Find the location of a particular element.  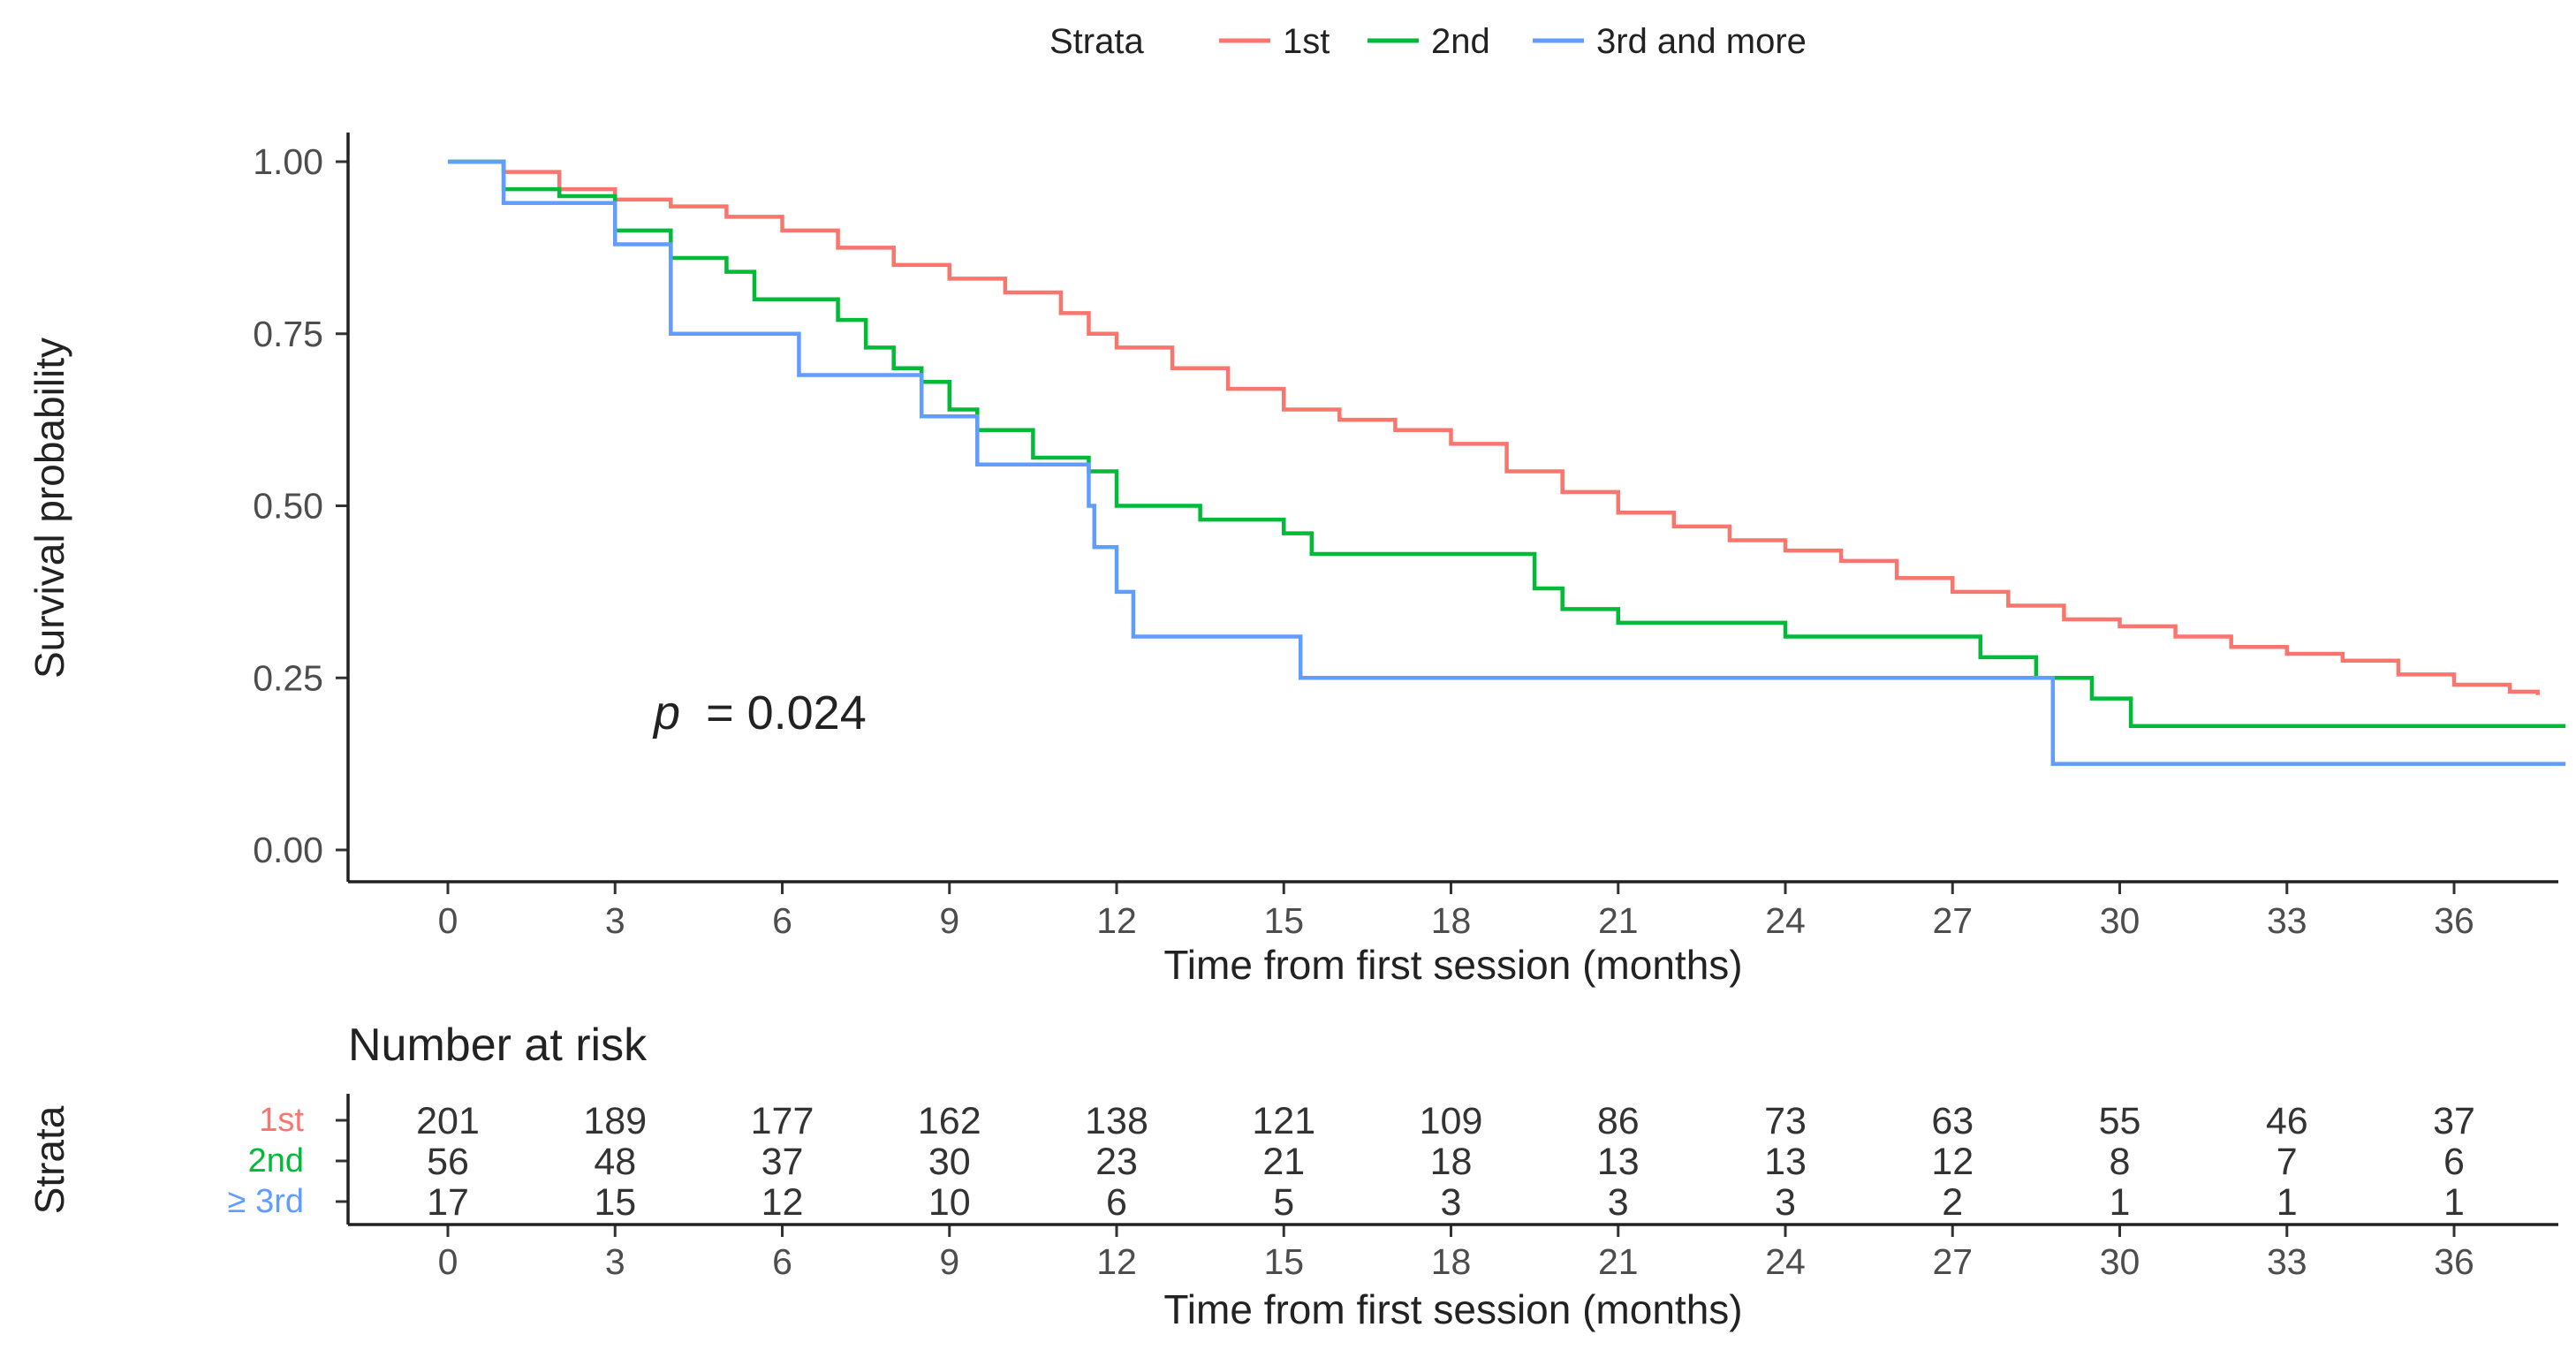

legend-title: Strata is located at coordinates (1096, 41).